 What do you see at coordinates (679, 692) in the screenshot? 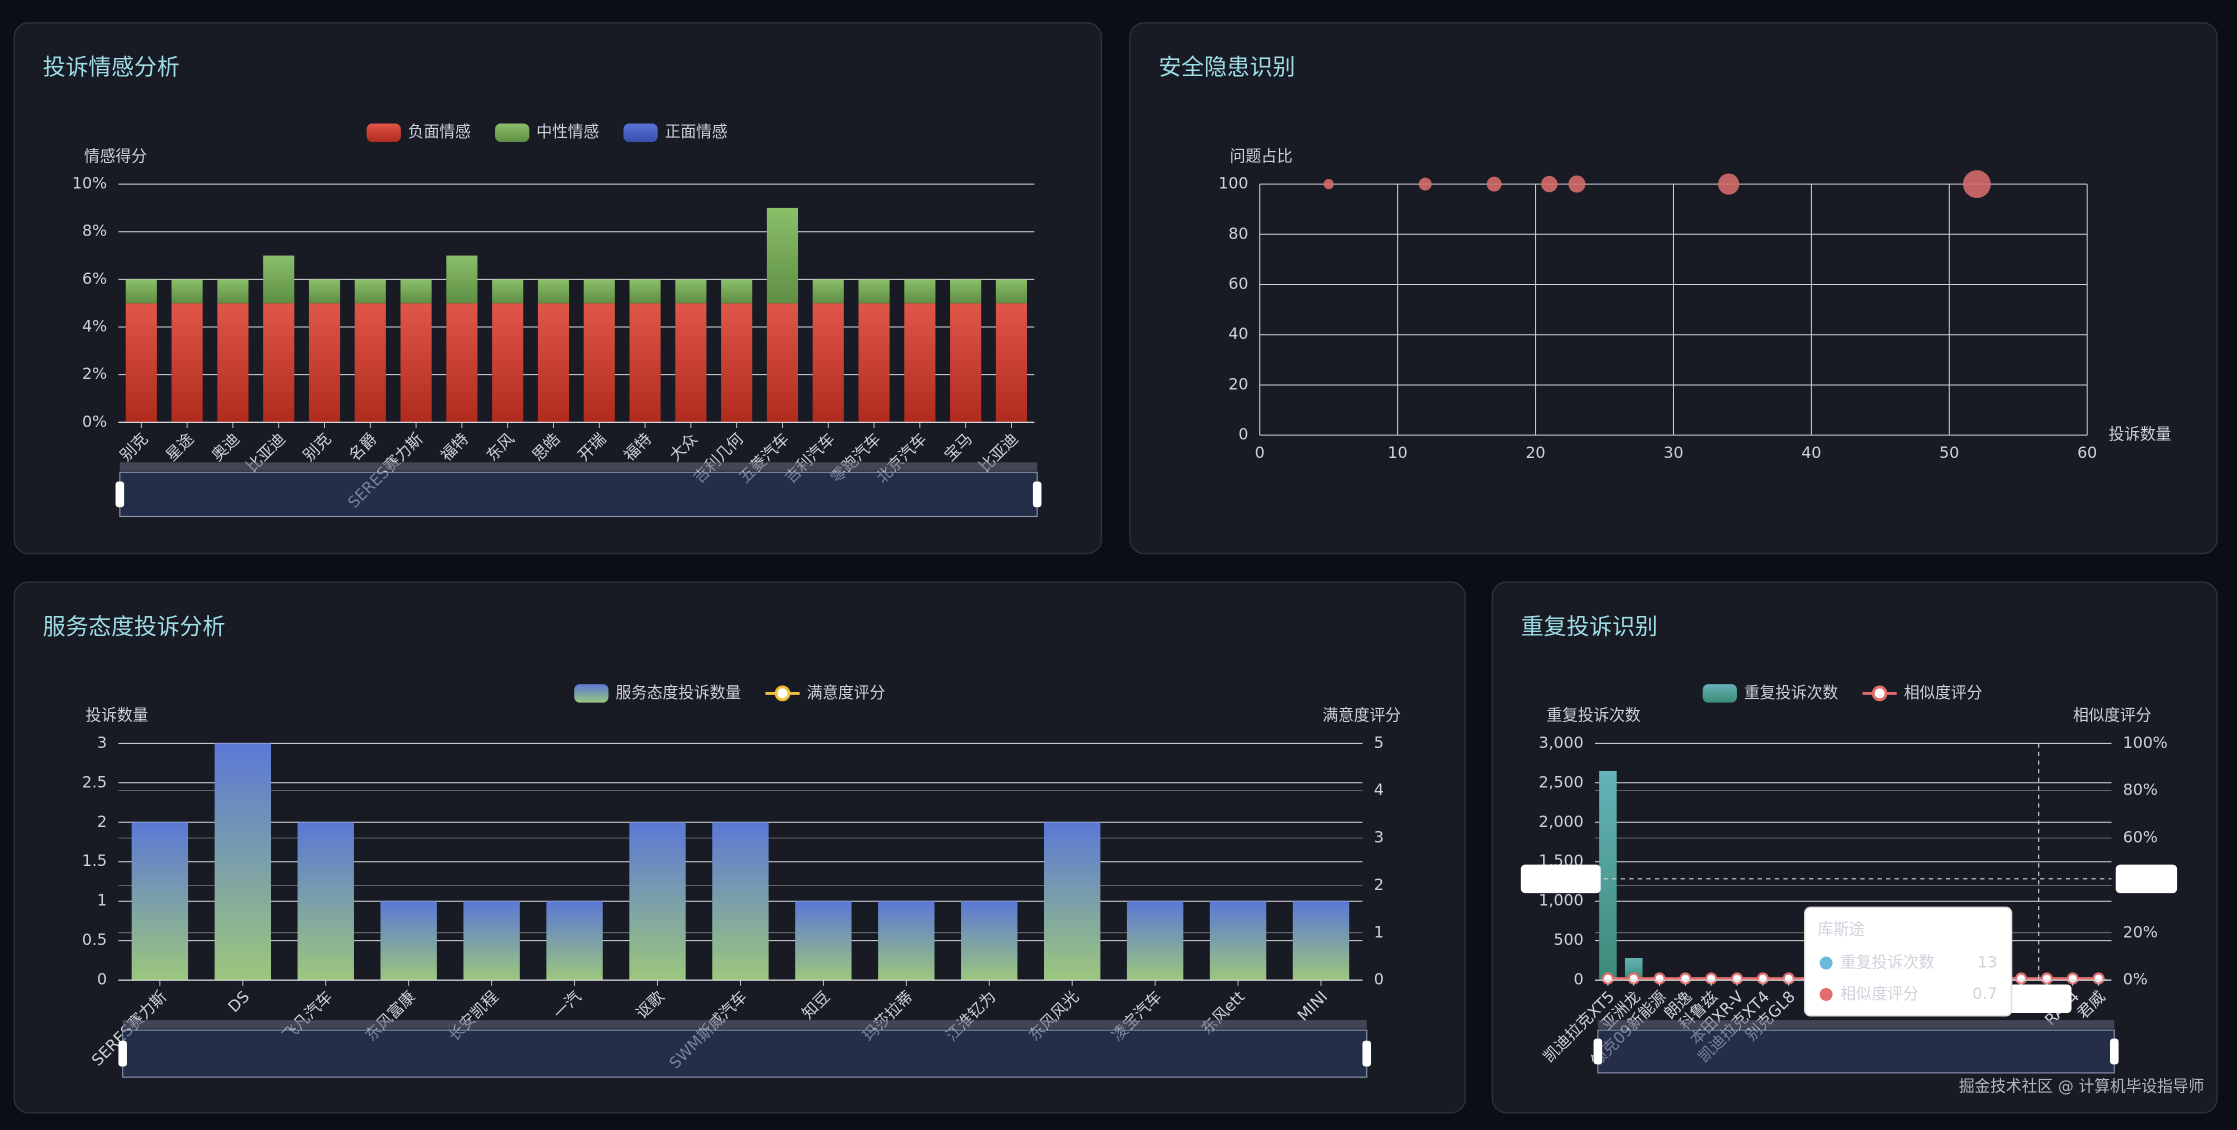
I see `legend-label: 服务态度投诉数量` at bounding box center [679, 692].